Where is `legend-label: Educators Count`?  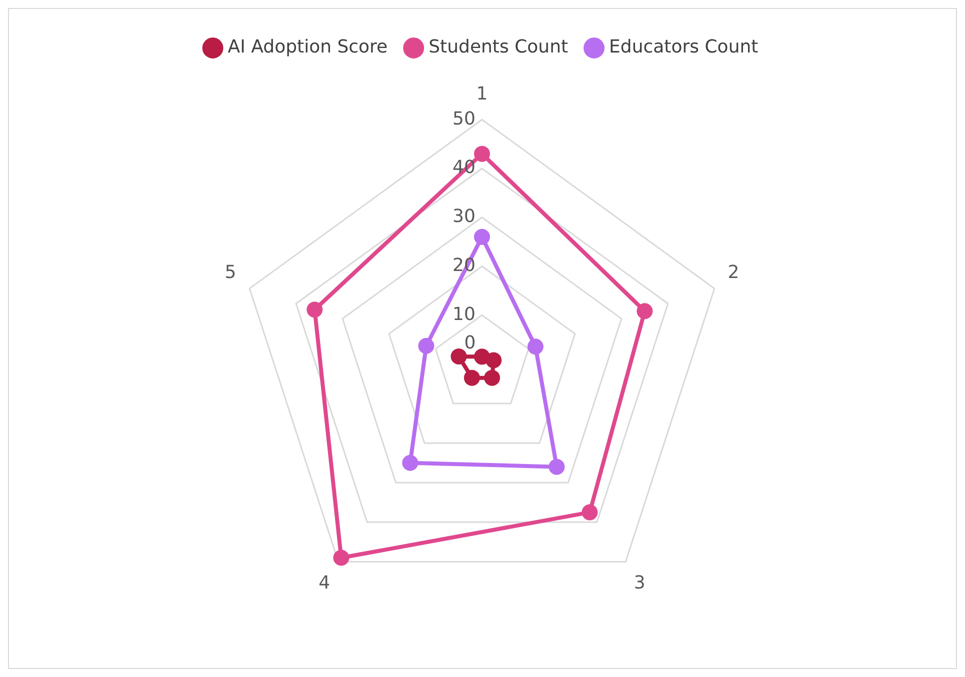 legend-label: Educators Count is located at coordinates (683, 47).